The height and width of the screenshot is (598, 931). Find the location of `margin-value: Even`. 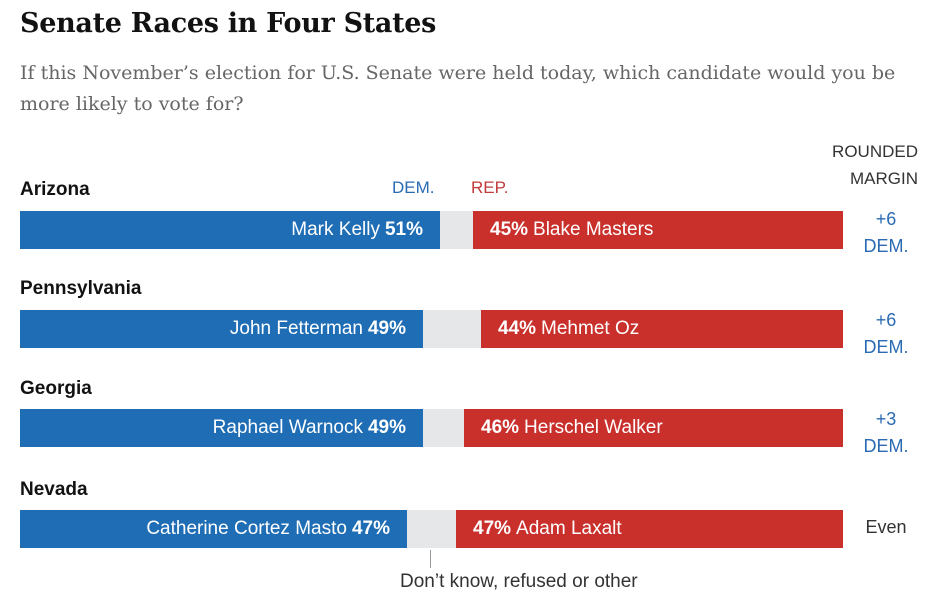

margin-value: Even is located at coordinates (886, 527).